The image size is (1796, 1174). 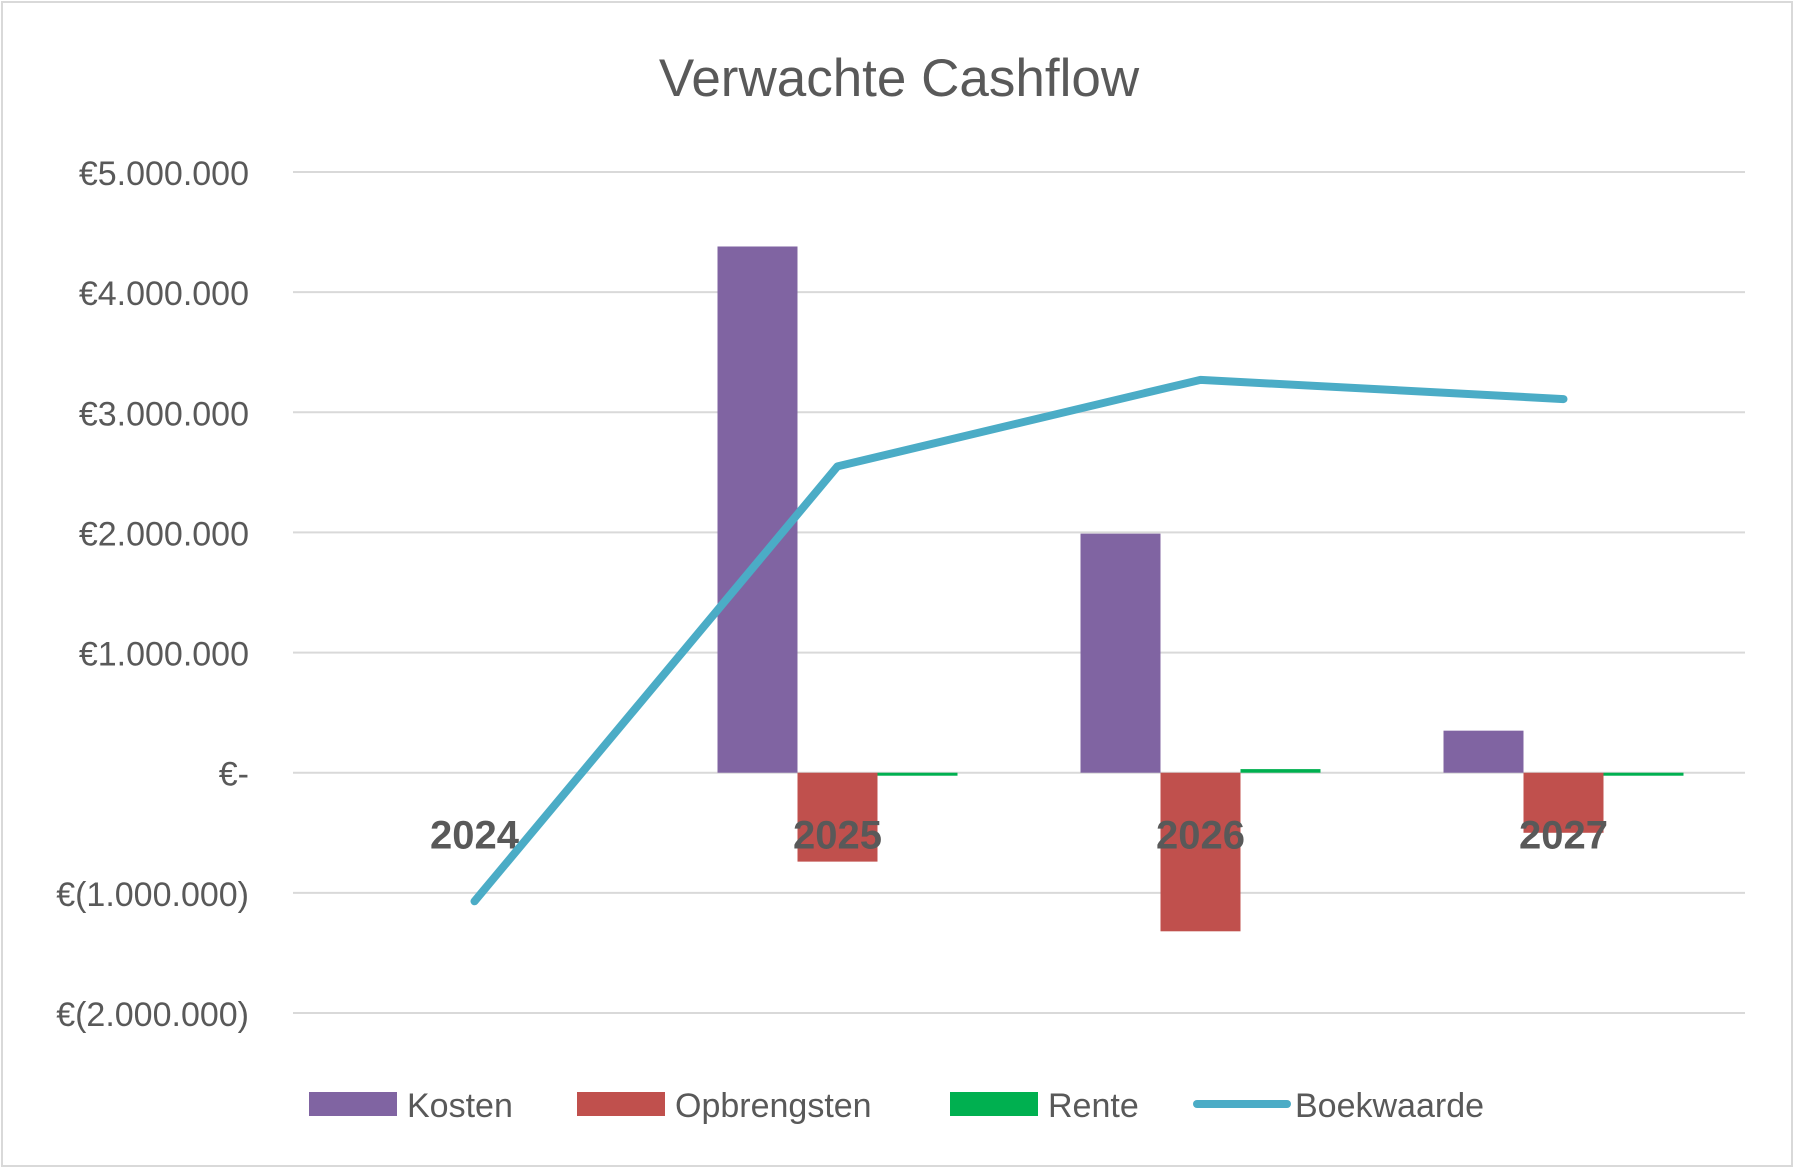 I want to click on x-category-label: 2025, so click(x=837, y=836).